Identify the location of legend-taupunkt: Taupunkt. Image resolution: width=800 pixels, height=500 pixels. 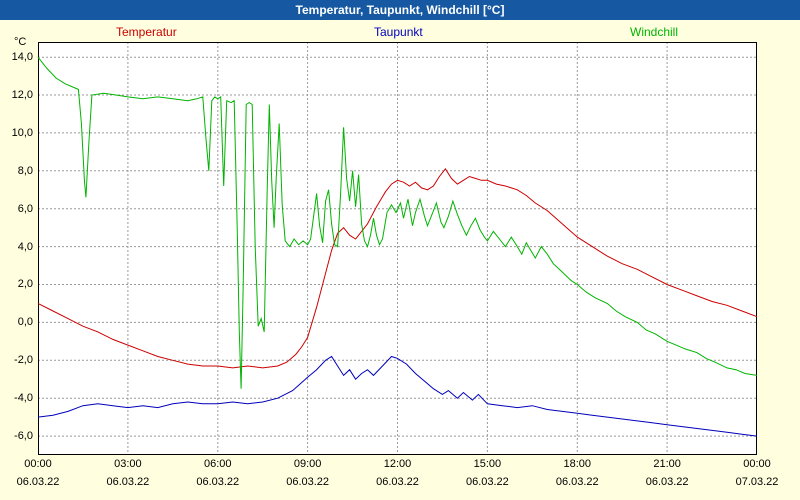
(398, 32).